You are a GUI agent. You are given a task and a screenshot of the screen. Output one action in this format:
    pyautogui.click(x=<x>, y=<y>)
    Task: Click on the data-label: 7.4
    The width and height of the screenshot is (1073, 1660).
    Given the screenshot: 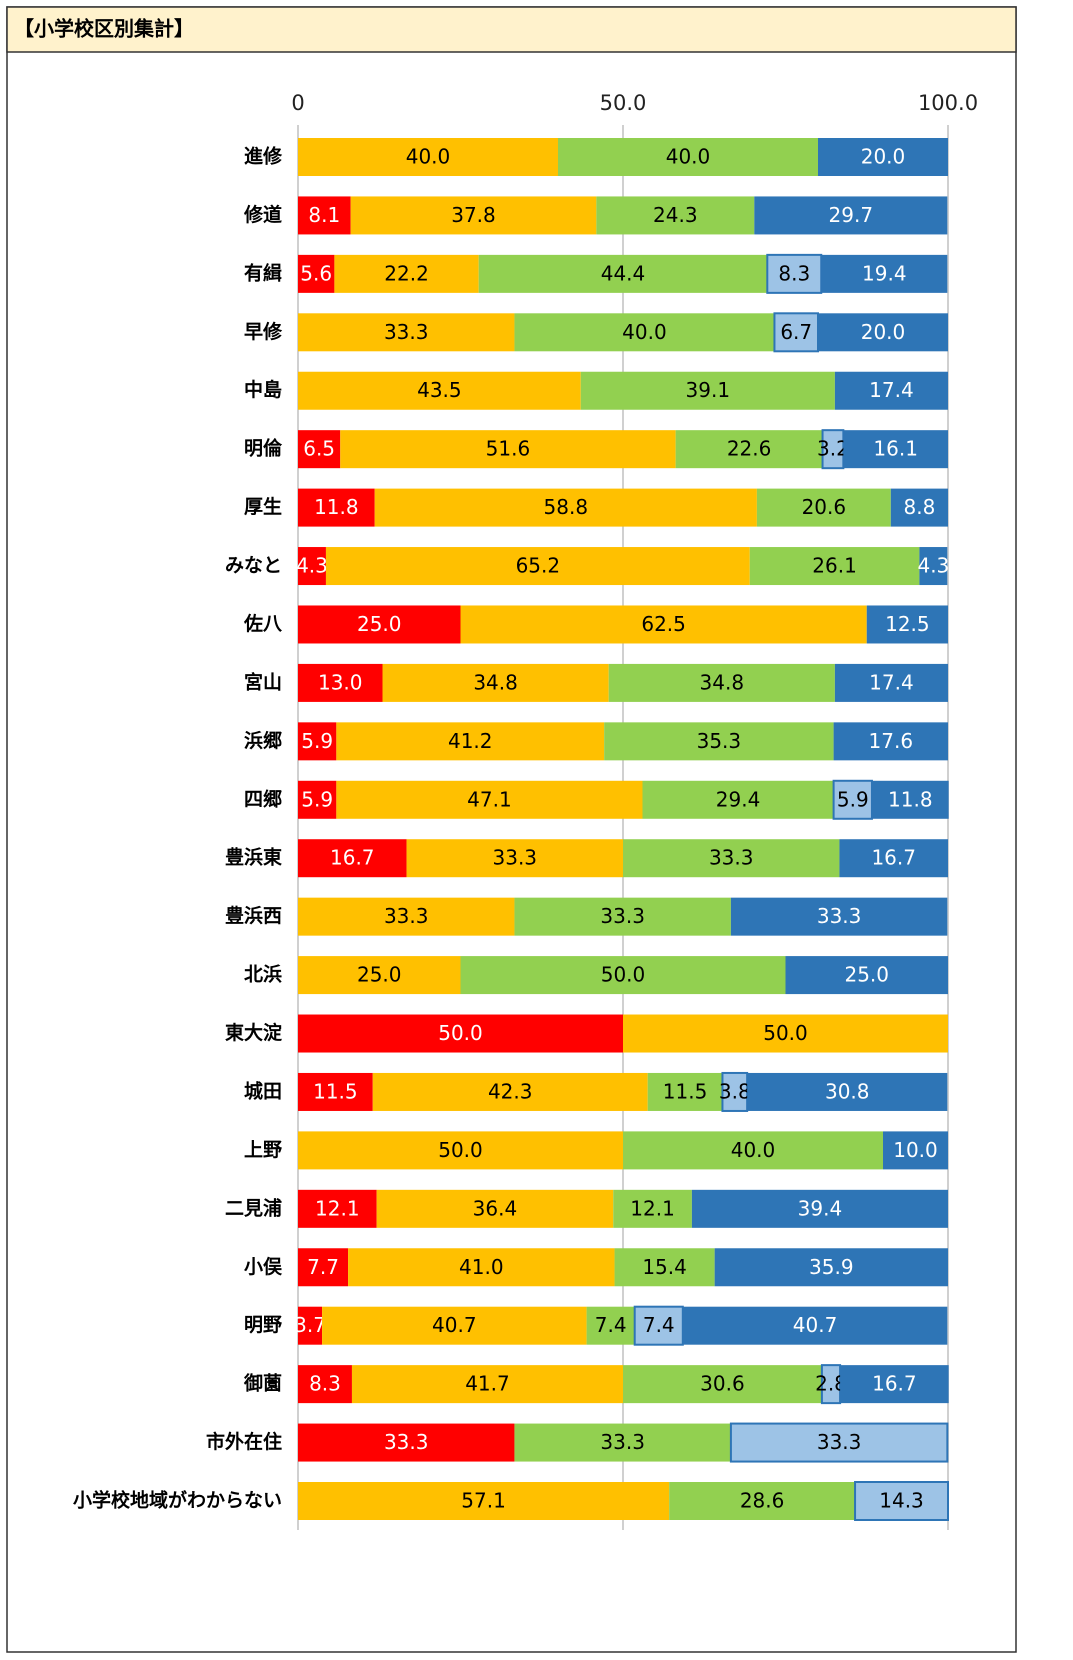 What is the action you would take?
    pyautogui.click(x=659, y=1325)
    